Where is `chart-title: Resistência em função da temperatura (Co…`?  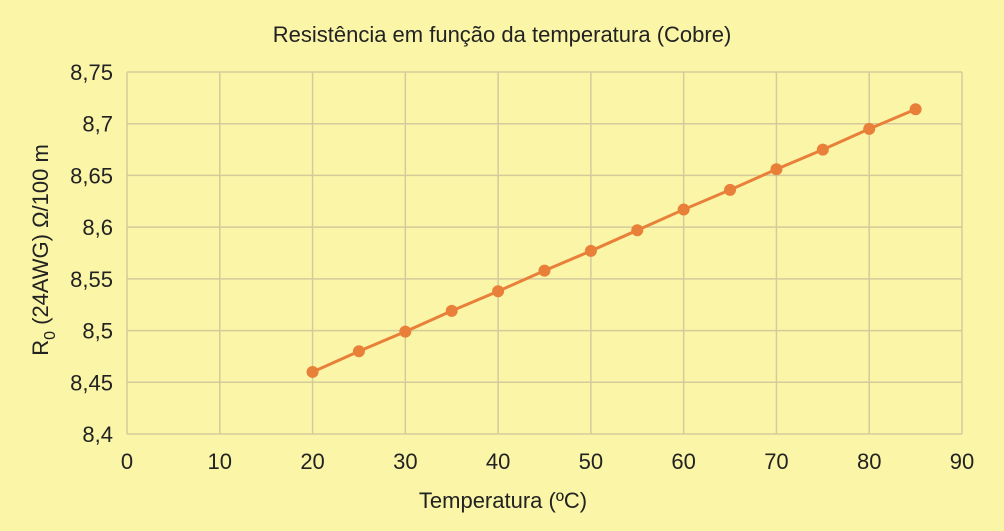
chart-title: Resistência em função da temperatura (Co… is located at coordinates (502, 34).